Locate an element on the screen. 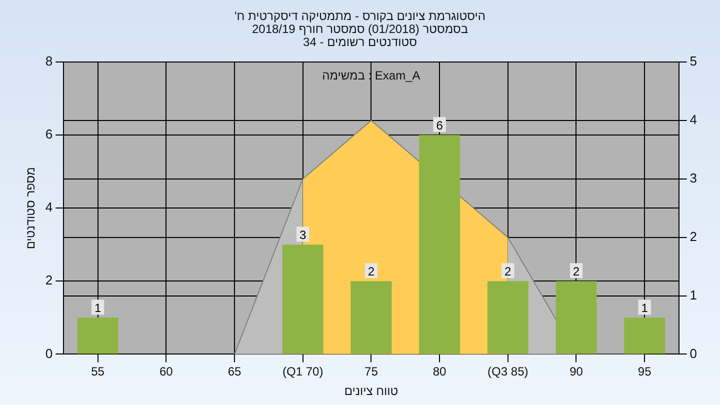  x-tick-label: (Q3 85) is located at coordinates (508, 371).